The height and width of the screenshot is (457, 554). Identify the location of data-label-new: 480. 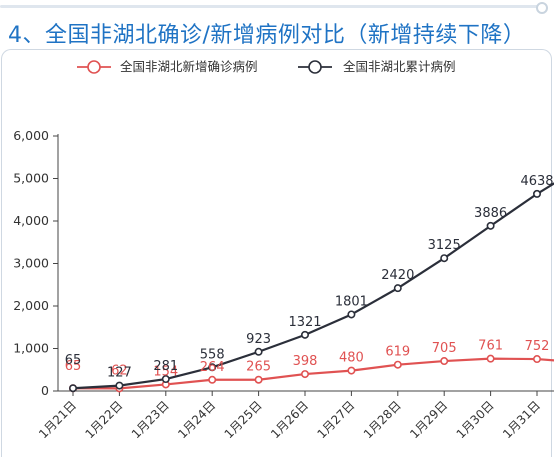
(351, 358).